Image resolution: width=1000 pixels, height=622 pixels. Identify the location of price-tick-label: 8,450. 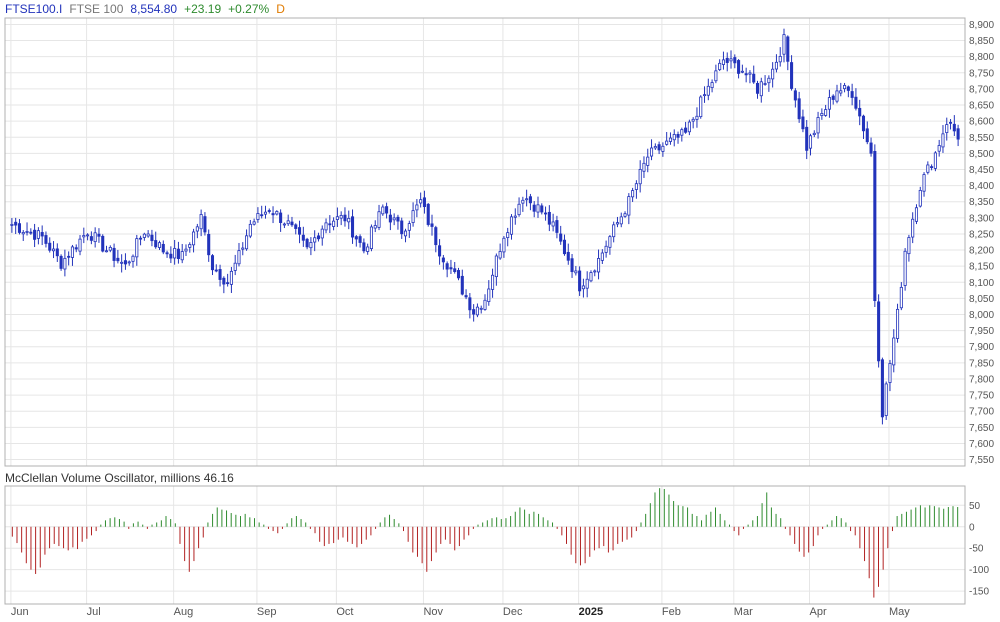
(981, 170).